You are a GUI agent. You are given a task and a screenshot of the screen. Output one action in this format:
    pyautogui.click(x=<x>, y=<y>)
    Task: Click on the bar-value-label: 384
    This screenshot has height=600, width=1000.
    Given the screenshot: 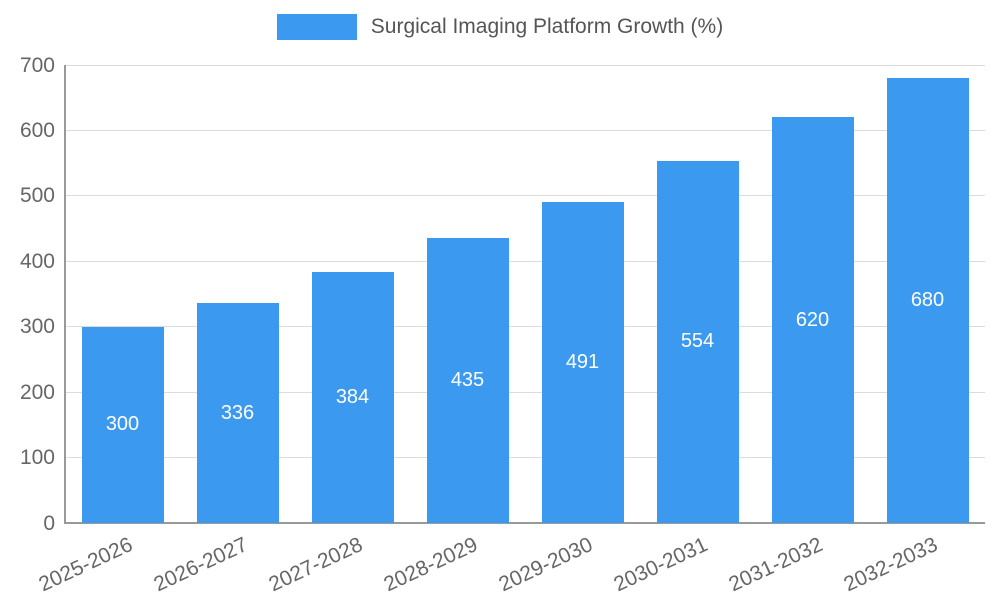 What is the action you would take?
    pyautogui.click(x=352, y=396)
    